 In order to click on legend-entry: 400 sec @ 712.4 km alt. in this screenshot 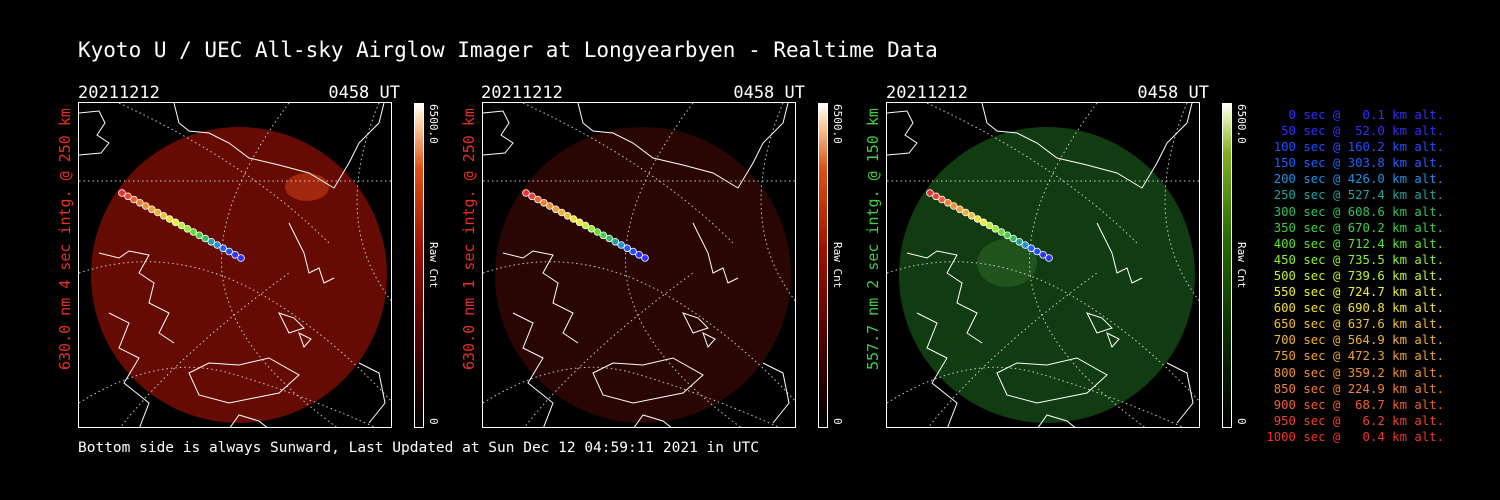, I will do `click(1358, 243)`.